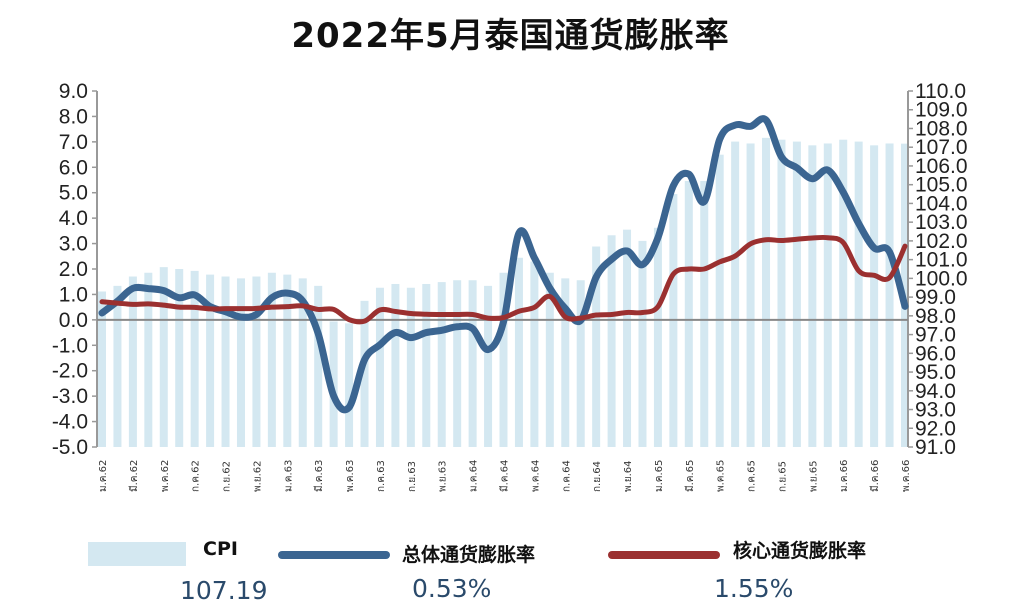 This screenshot has height=612, width=1021. Describe the element at coordinates (659, 476) in the screenshot. I see `x-tick-label: ม.ค.65` at that location.